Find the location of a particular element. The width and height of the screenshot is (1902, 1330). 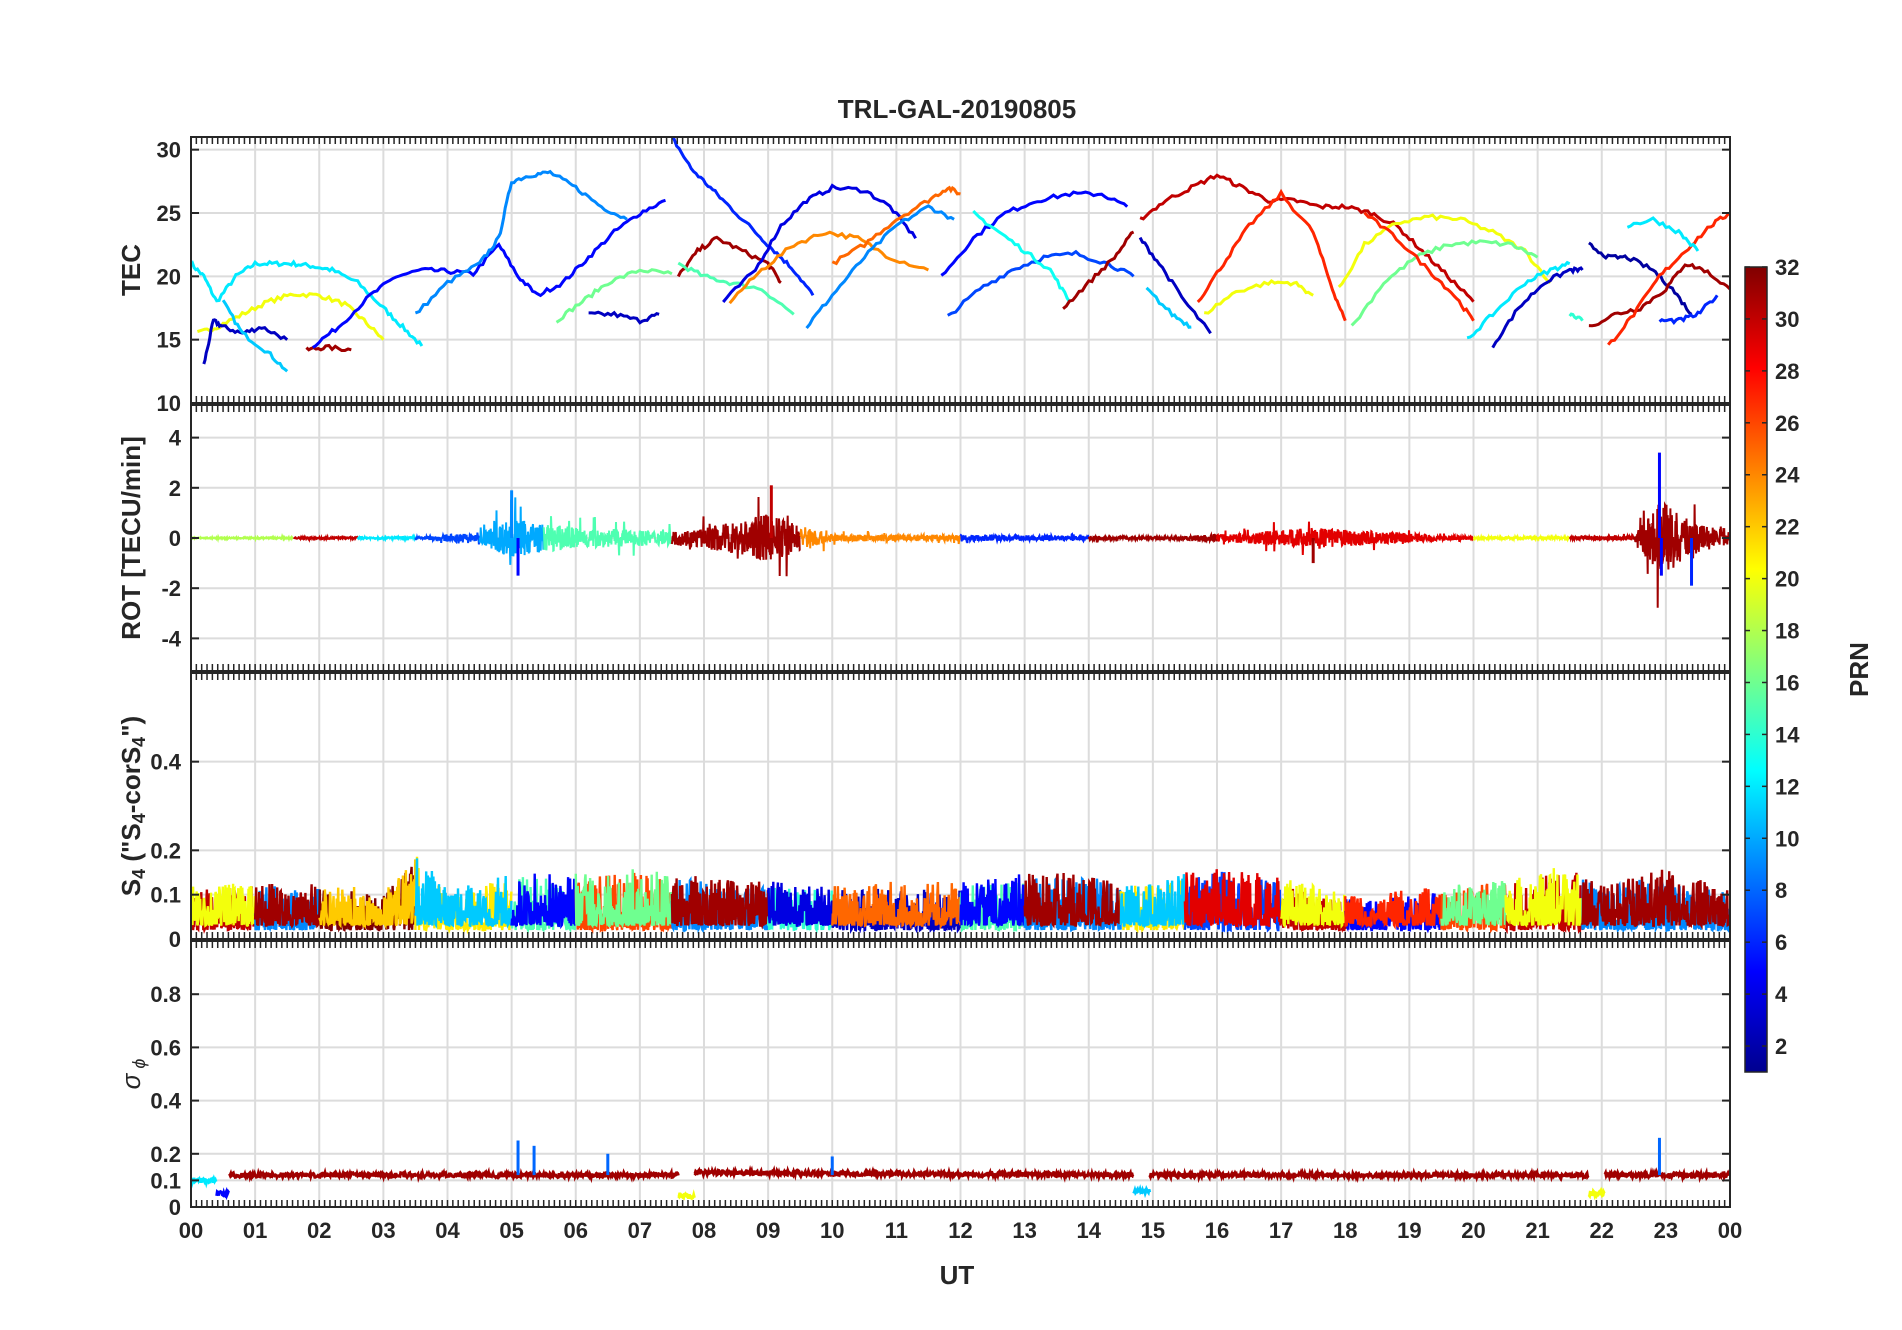

x-tick-label: 19 is located at coordinates (1409, 1230).